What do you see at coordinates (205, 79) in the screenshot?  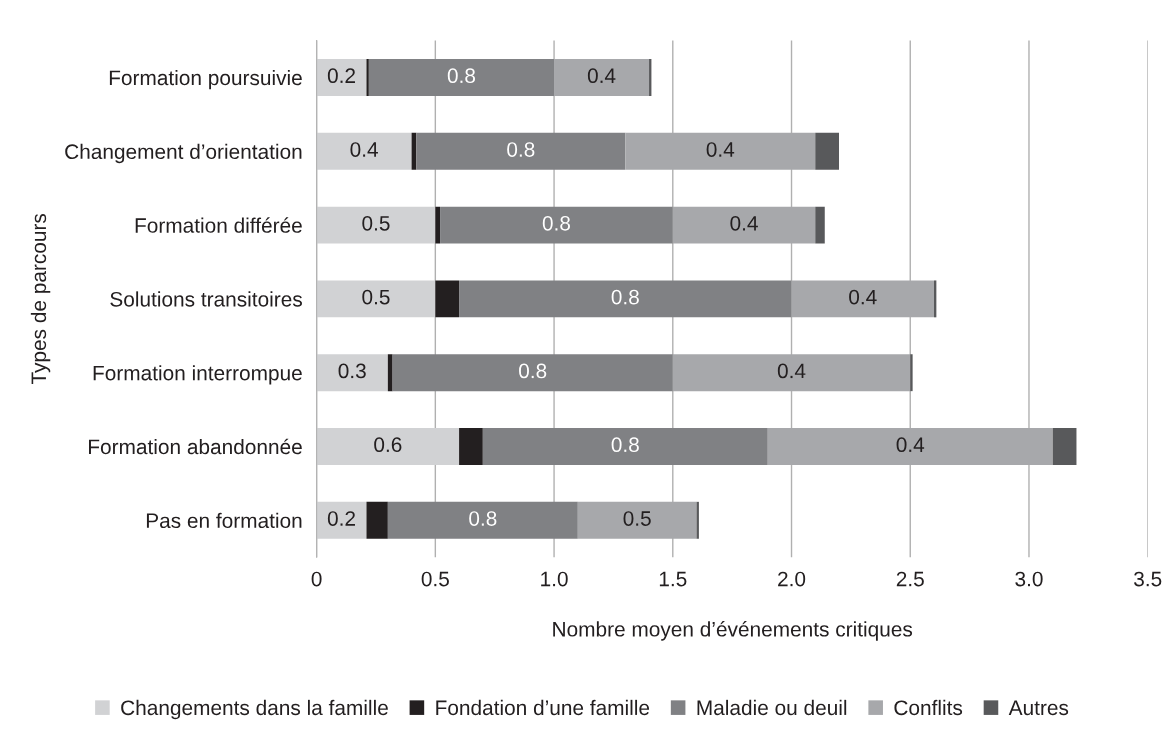 I see `y-tick-label: Formation poursuivie` at bounding box center [205, 79].